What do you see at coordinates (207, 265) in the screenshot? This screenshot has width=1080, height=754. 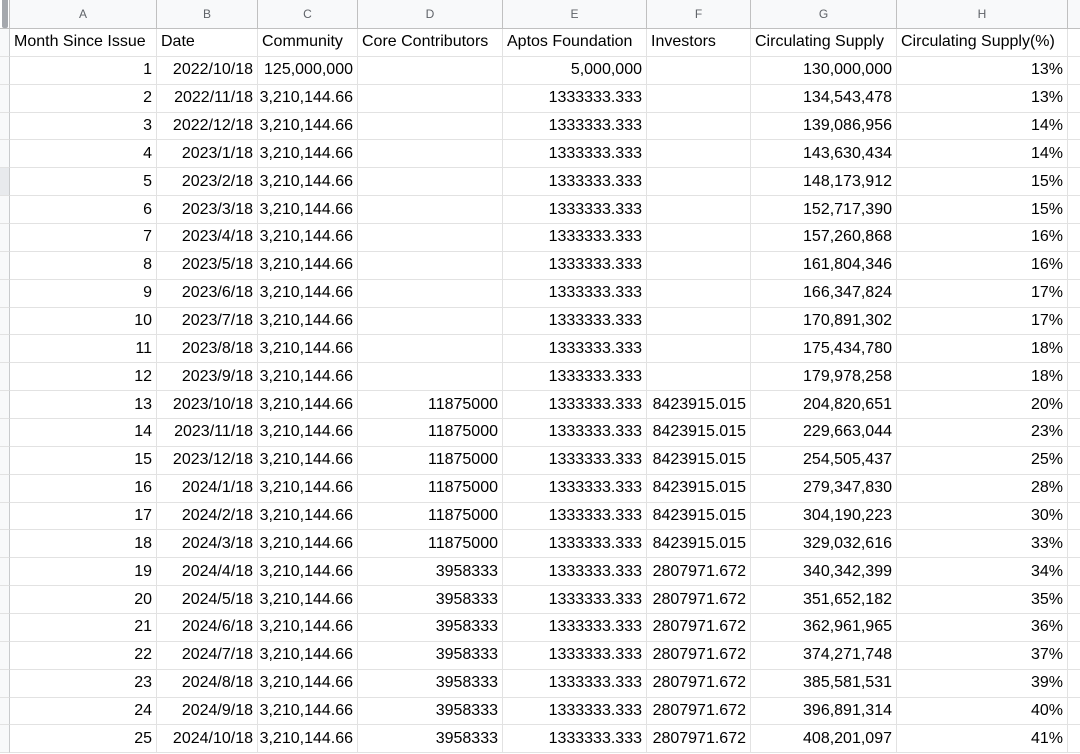 I see `data-cell: 2023/5/18` at bounding box center [207, 265].